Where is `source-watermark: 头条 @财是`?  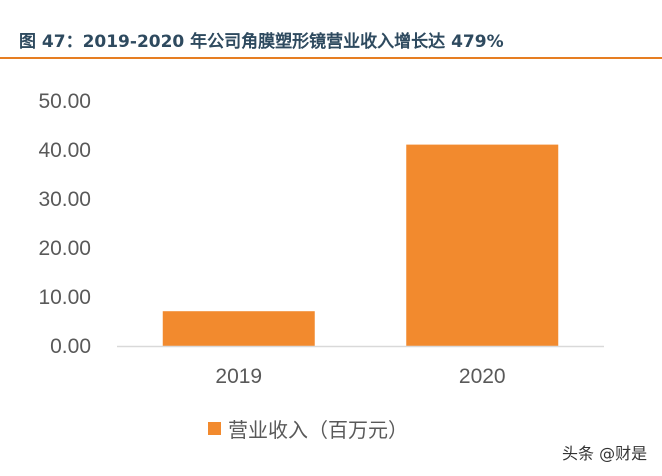
source-watermark: 头条 @财是 is located at coordinates (605, 453).